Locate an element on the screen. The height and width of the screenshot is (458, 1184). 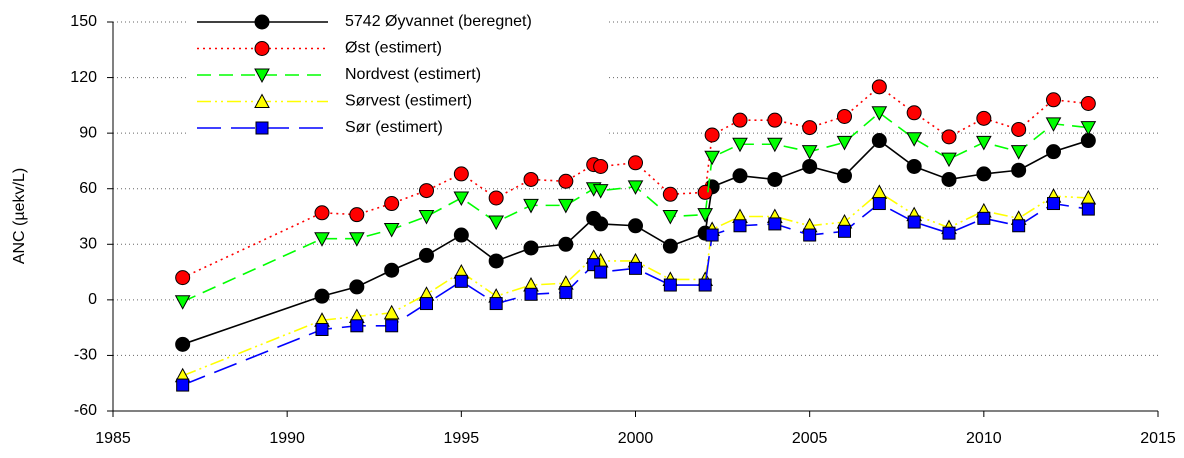
y-tick-label: -60 is located at coordinates (85, 410).